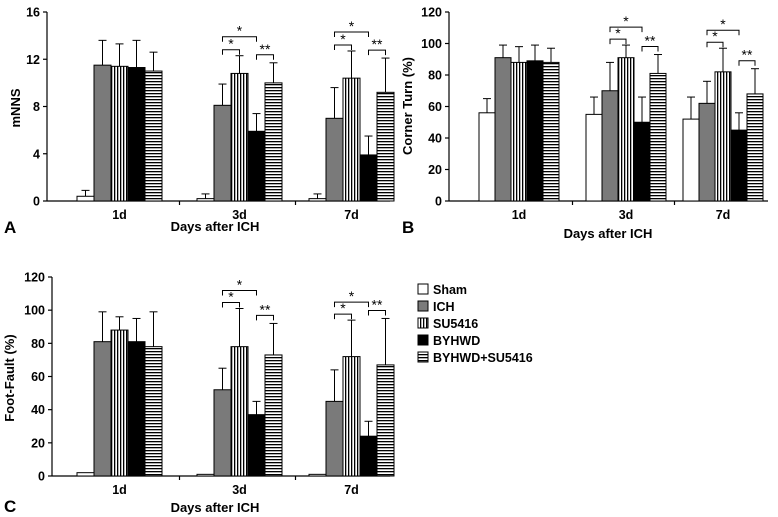  What do you see at coordinates (618, 41) in the screenshot?
I see `panel-b-sig-3d-ich-vs-su5416-bracket` at bounding box center [618, 41].